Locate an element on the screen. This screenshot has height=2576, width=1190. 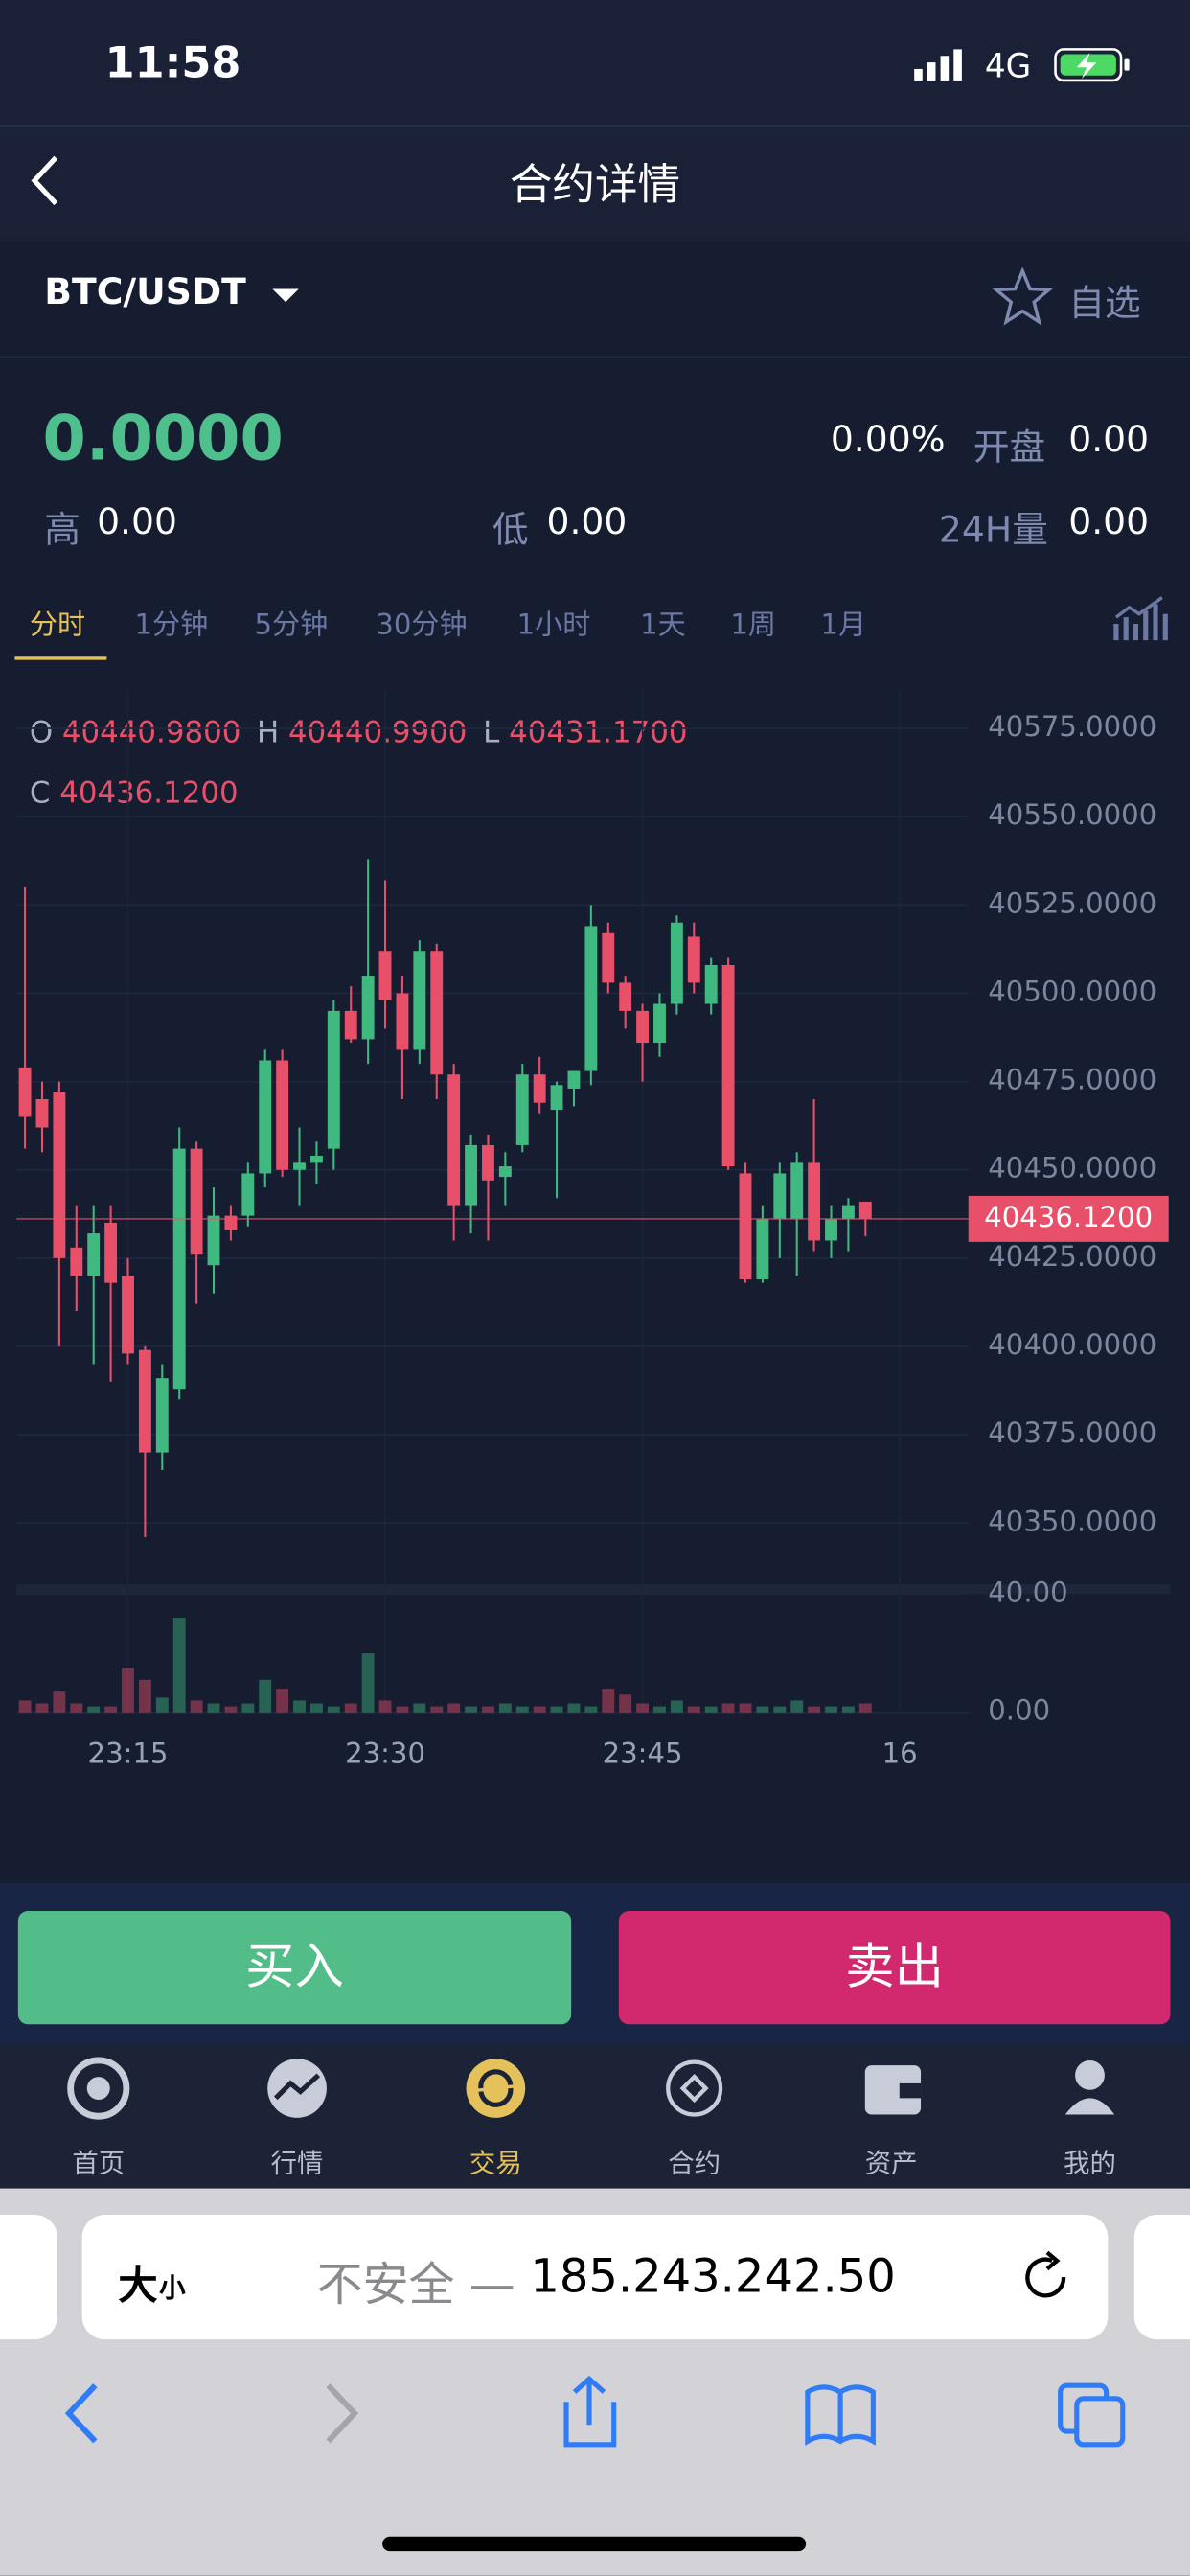
interval-tab: 1月 is located at coordinates (843, 625).